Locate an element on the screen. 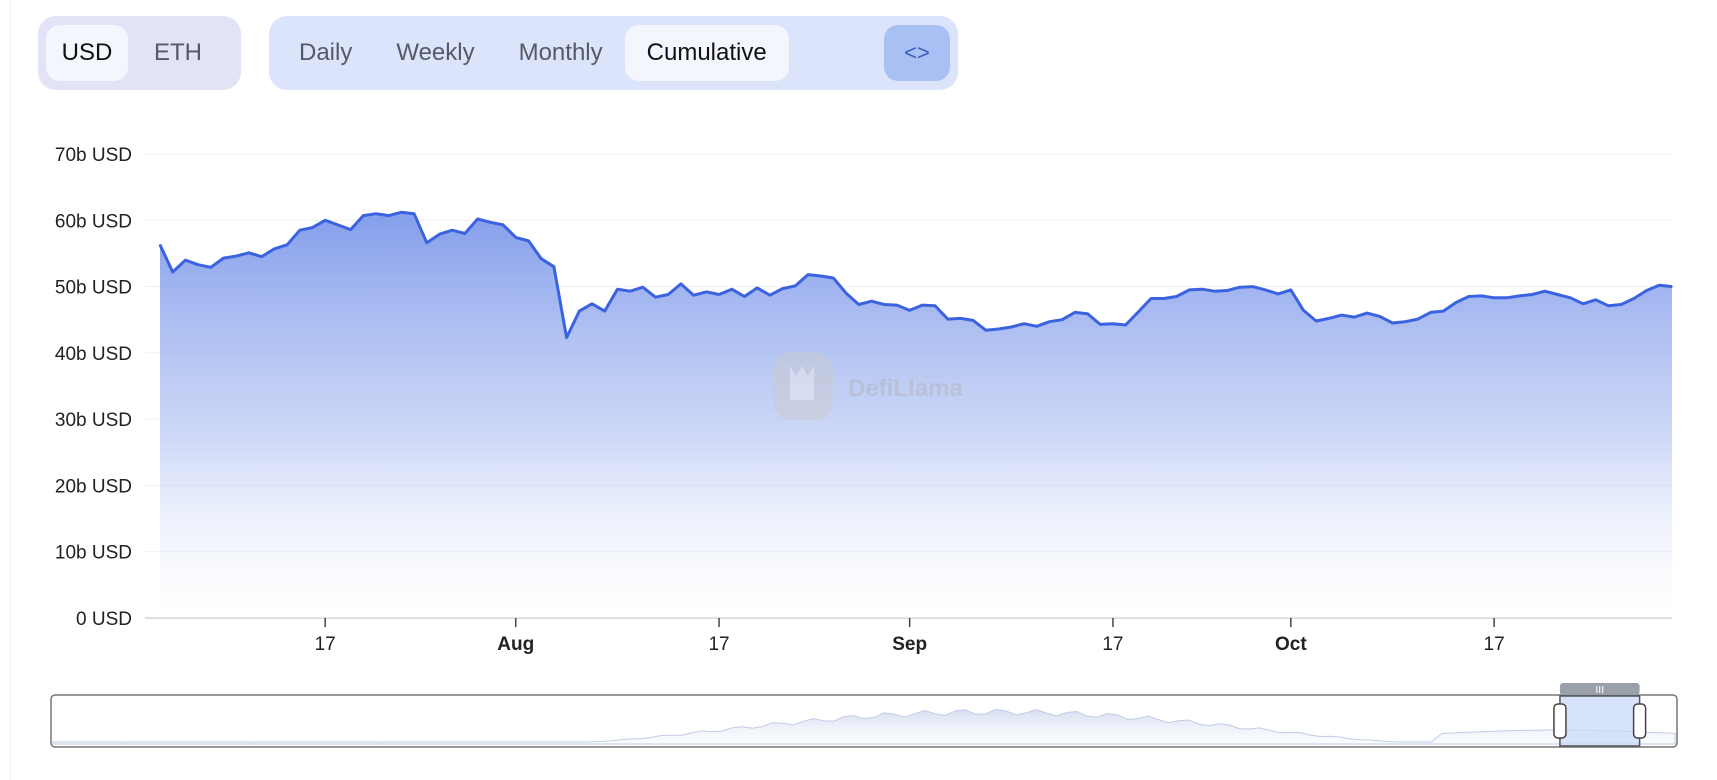  overview-area is located at coordinates (864, 726).